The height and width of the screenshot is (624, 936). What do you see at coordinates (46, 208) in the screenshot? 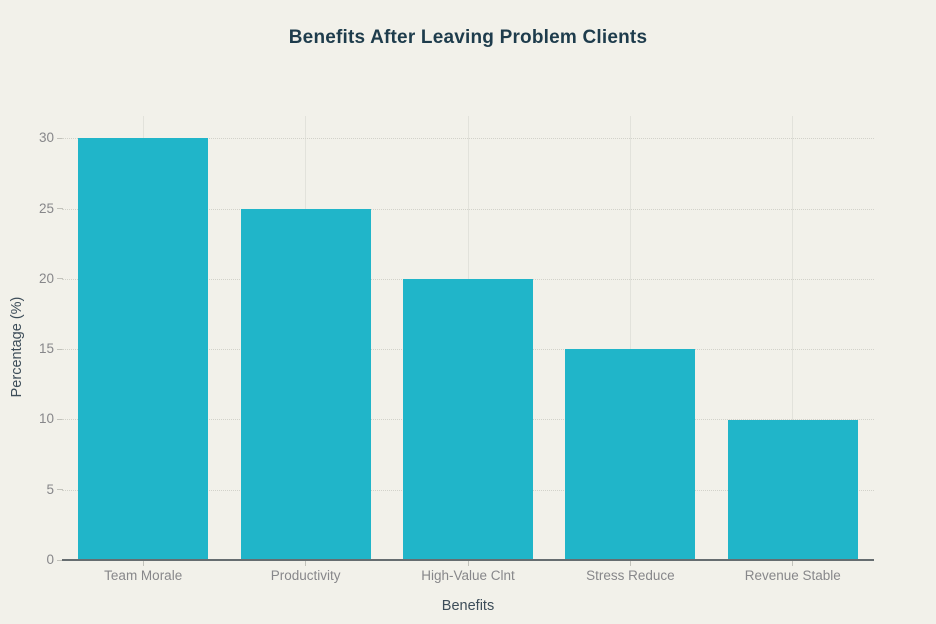
I see `y-tick-label: 25` at bounding box center [46, 208].